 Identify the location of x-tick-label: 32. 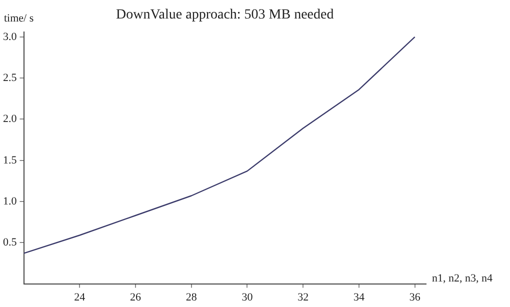
(303, 297).